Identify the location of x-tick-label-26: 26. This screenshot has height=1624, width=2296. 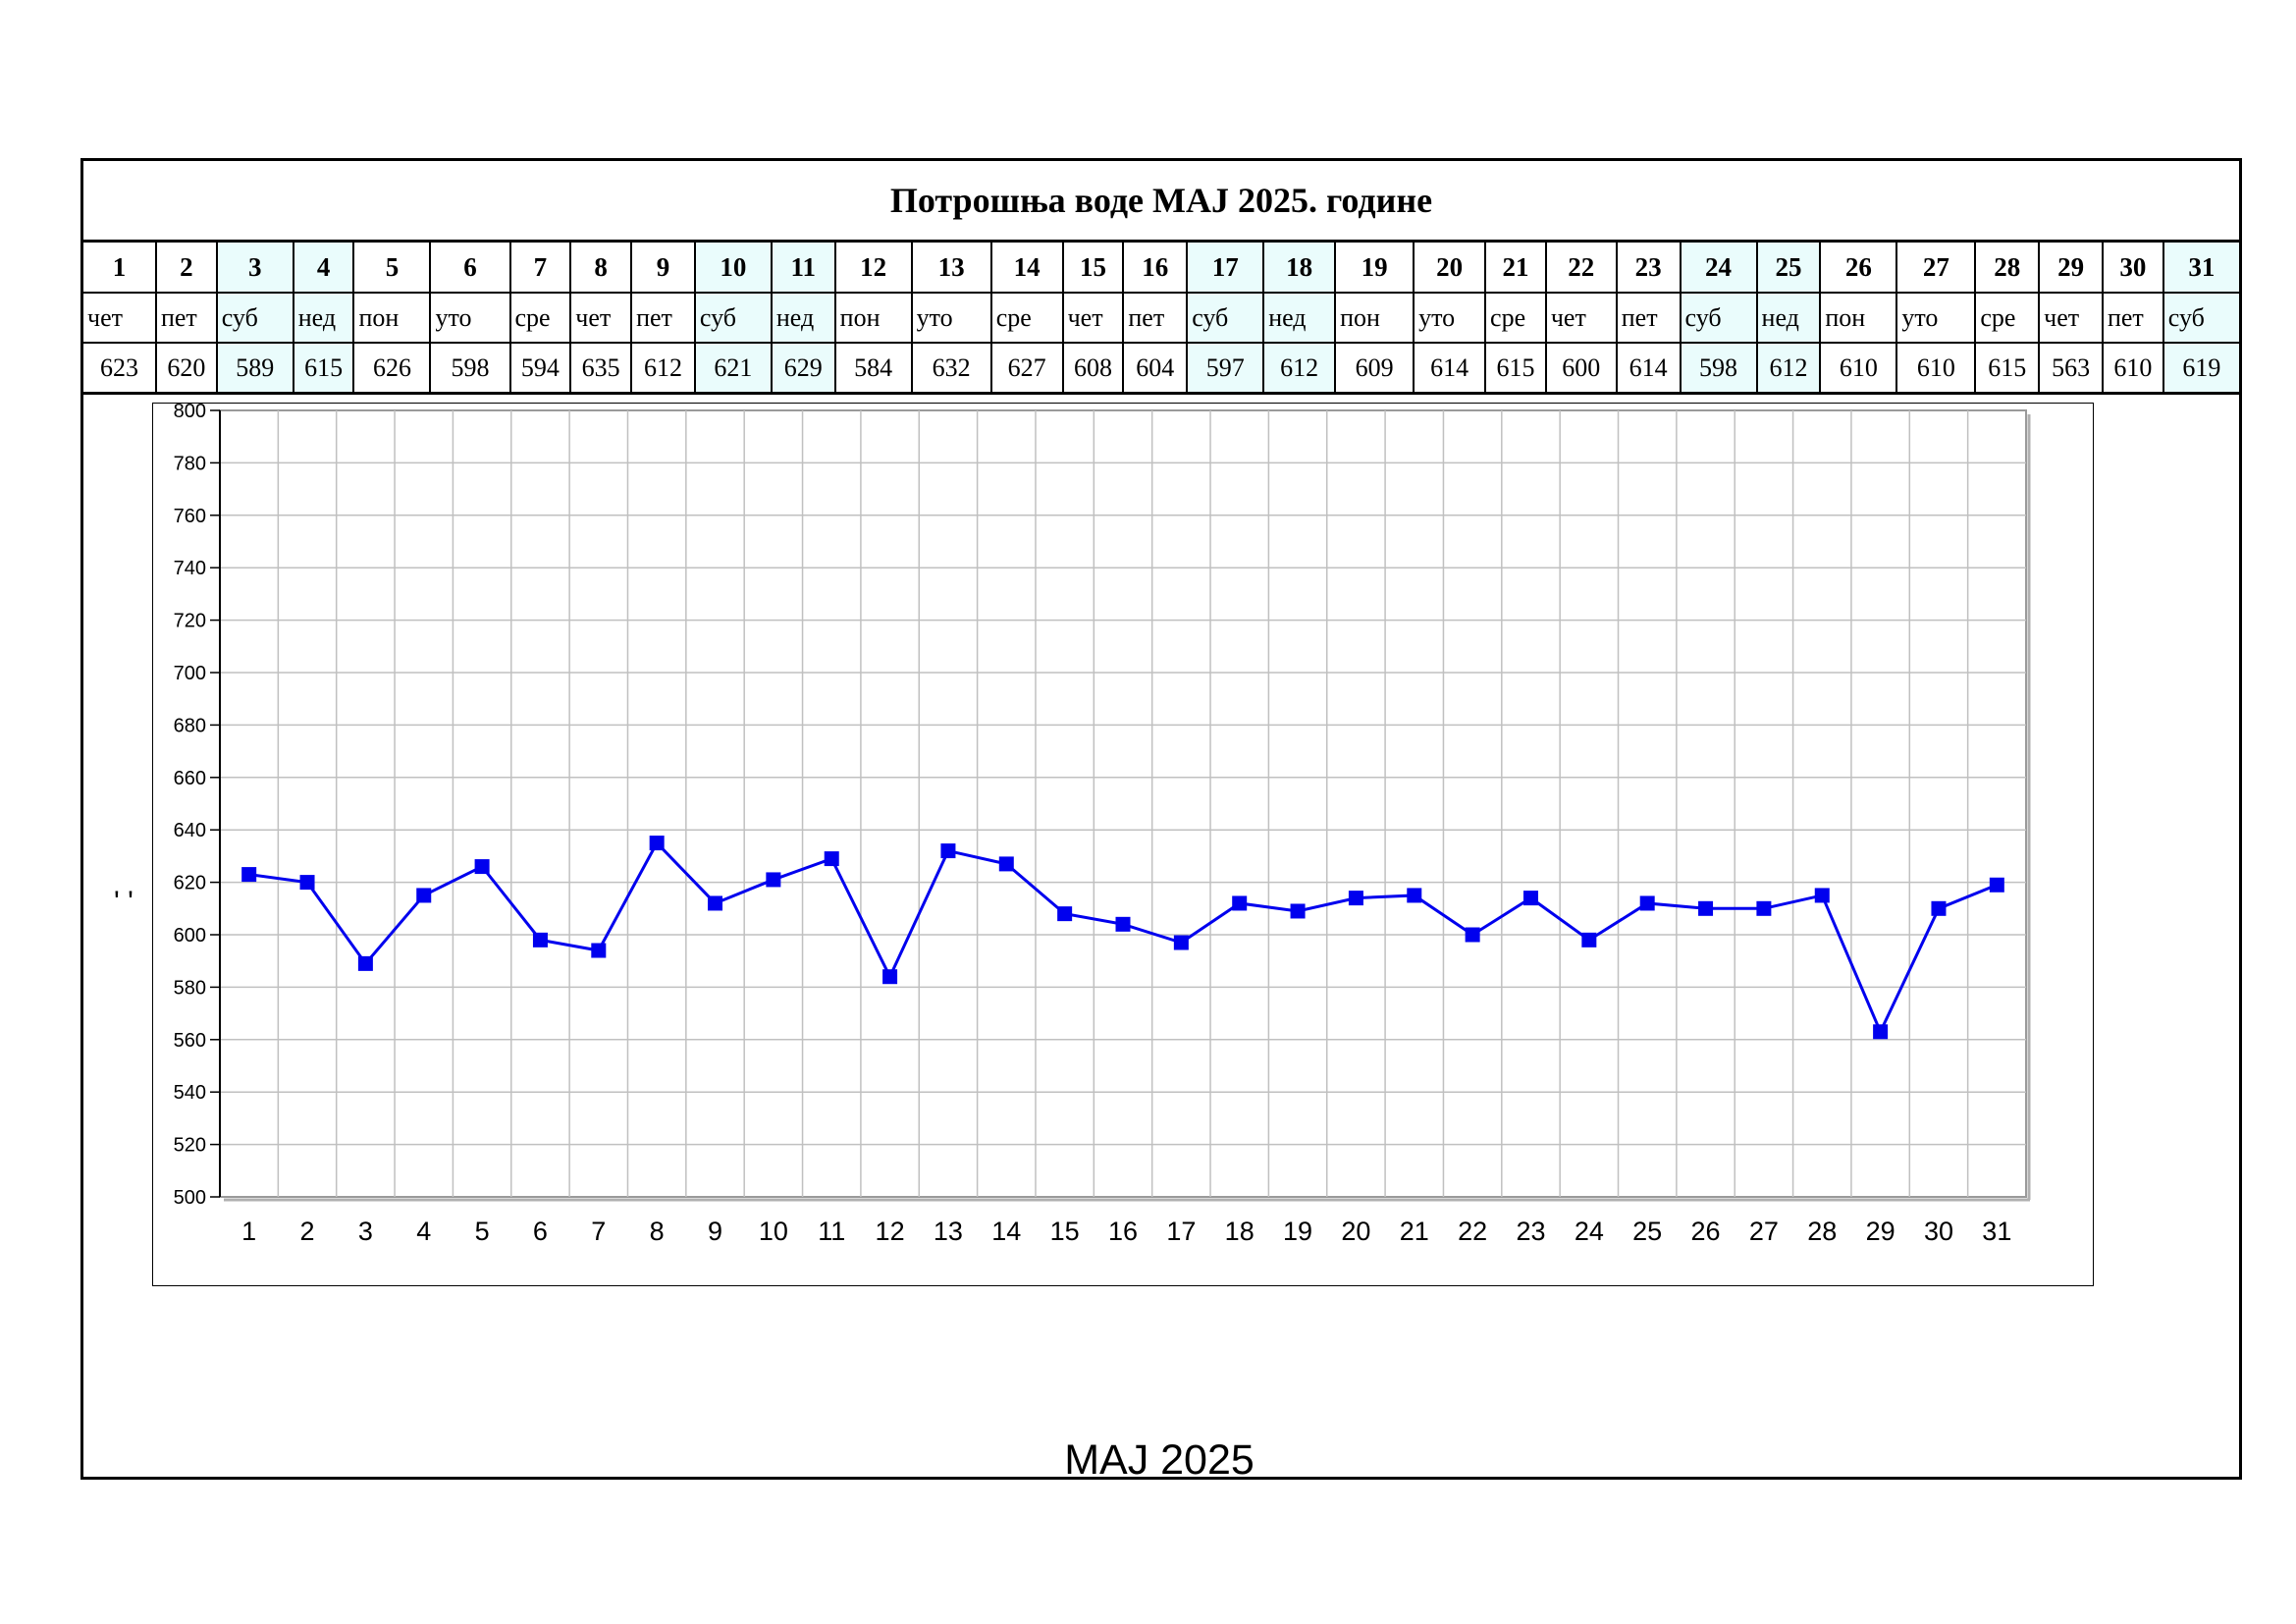
(1706, 1231).